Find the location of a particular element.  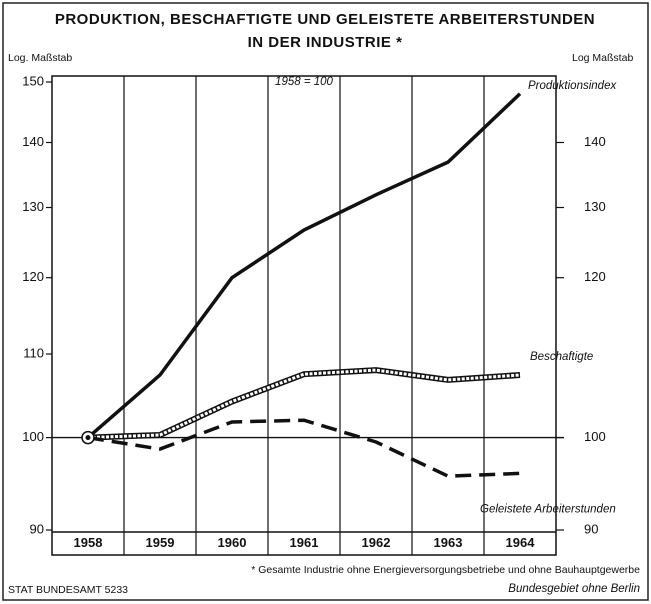

y-tick-label: 140 is located at coordinates (33, 141).